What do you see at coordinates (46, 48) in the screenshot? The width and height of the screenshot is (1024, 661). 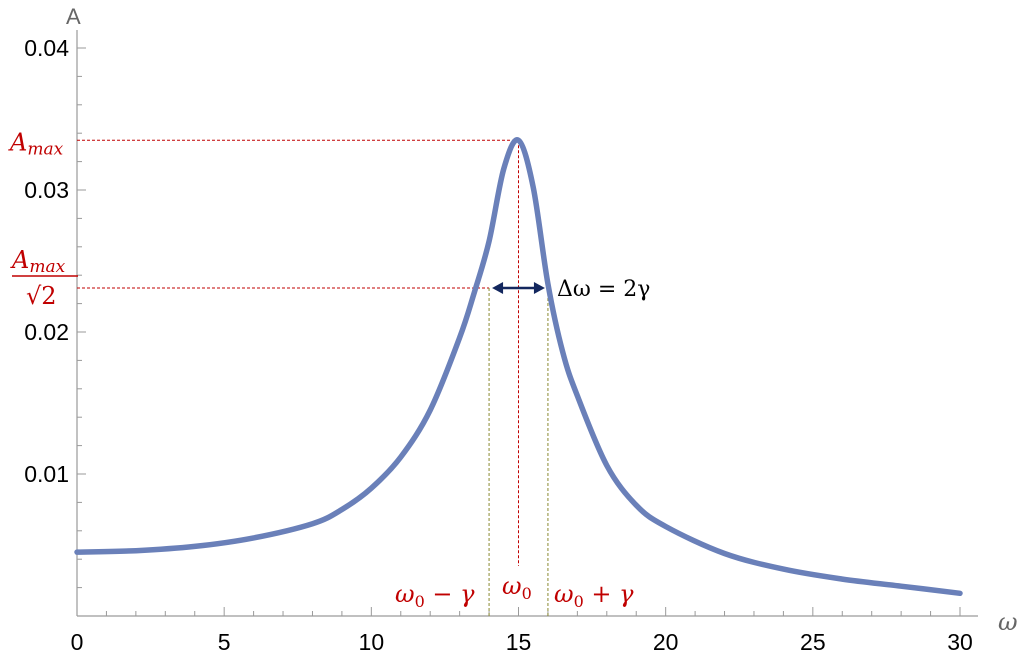 I see `y-tick-label: 0.04` at bounding box center [46, 48].